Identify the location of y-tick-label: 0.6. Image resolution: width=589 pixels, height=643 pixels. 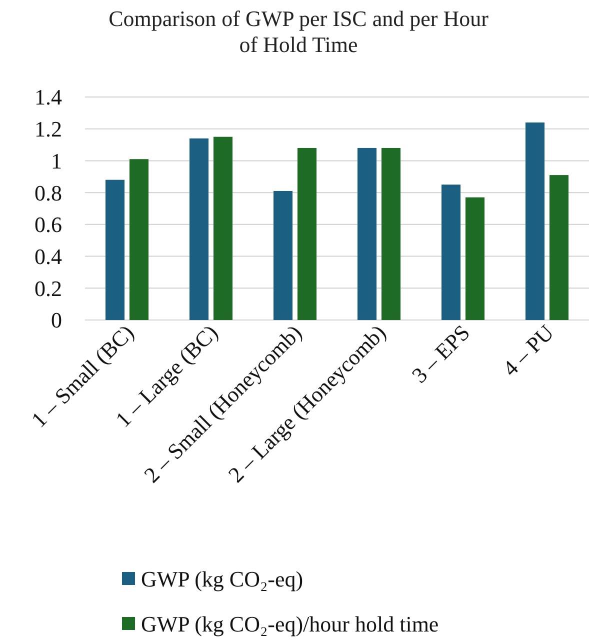
(48, 225).